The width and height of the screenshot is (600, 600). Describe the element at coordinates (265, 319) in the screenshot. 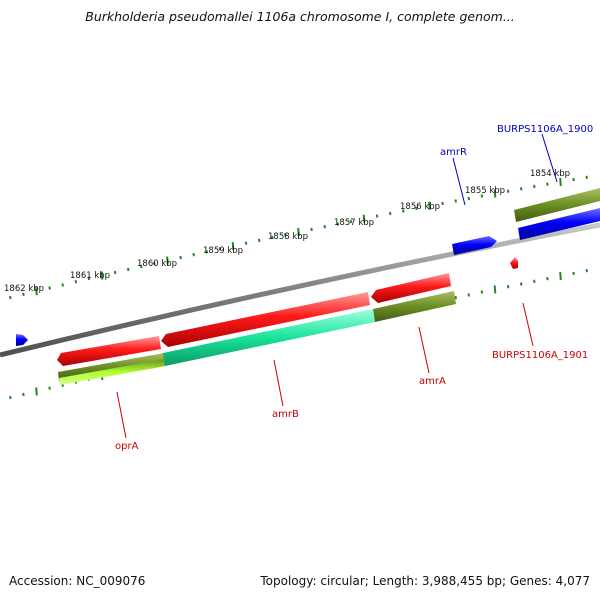

I see `gene-amrB` at that location.